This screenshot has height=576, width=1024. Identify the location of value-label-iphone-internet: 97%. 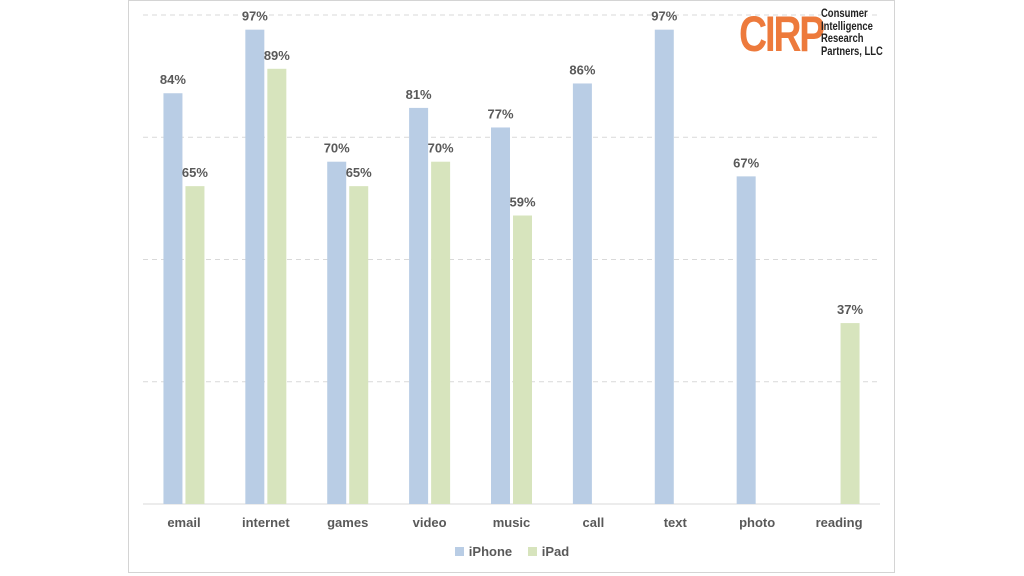
(255, 16).